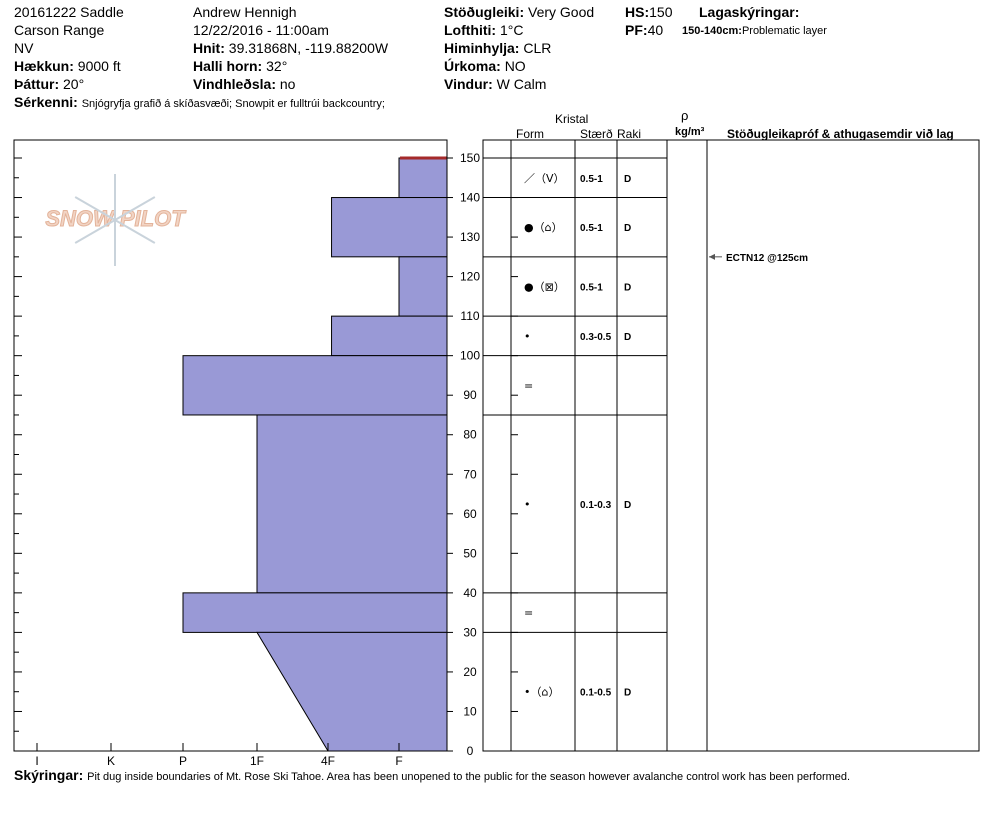 The width and height of the screenshot is (994, 840). Describe the element at coordinates (498, 48) in the screenshot. I see `sky-cover: Himinhylja: CLR` at that location.